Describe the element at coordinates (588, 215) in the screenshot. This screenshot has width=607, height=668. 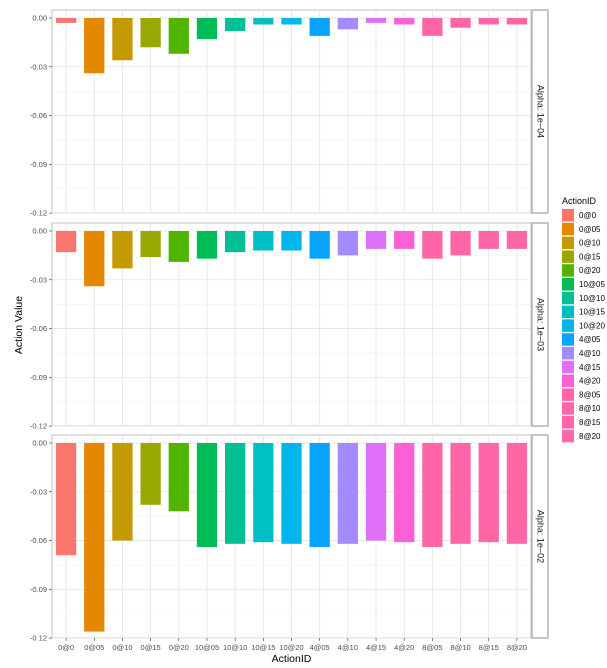
I see `legend-label: 0@0` at that location.